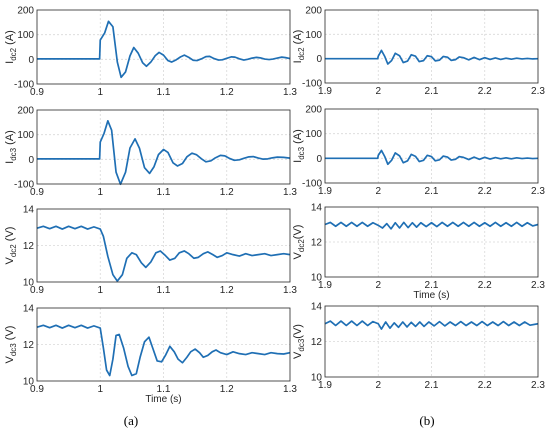 The width and height of the screenshot is (550, 432). What do you see at coordinates (131, 420) in the screenshot?
I see `caption-a: (a)` at bounding box center [131, 420].